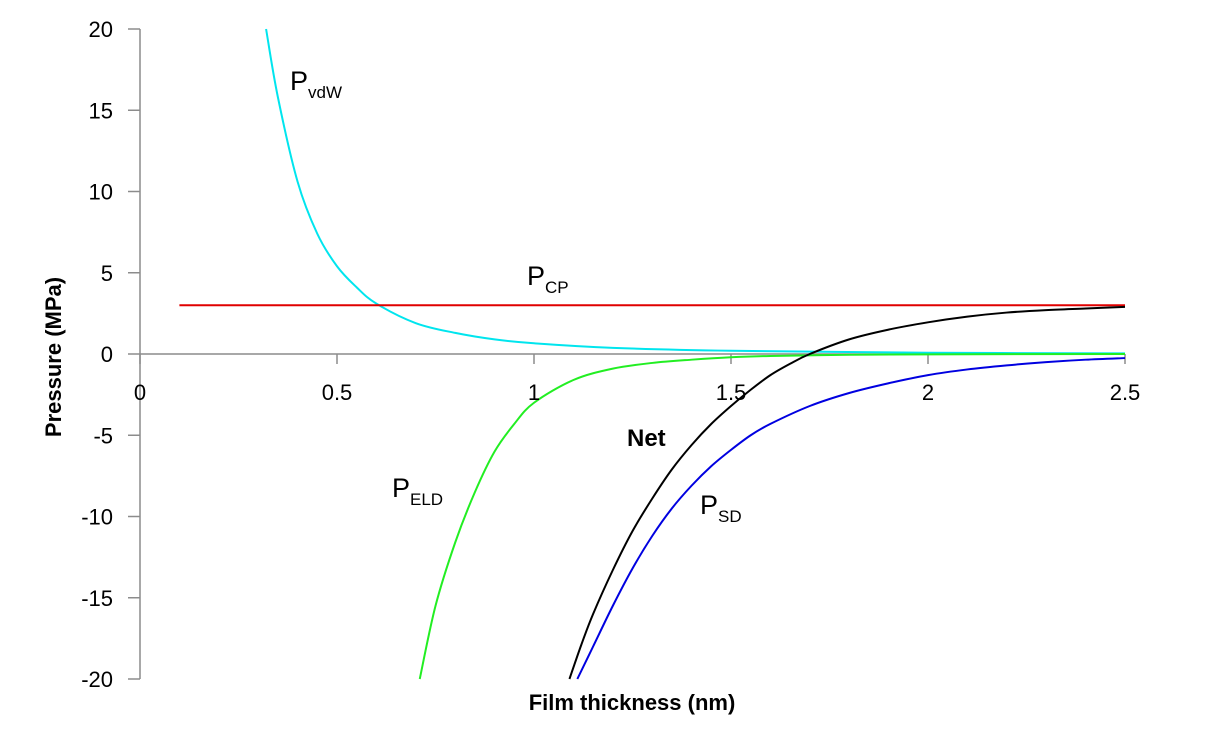  What do you see at coordinates (548, 279) in the screenshot?
I see `series-label-p-cp: PCP` at bounding box center [548, 279].